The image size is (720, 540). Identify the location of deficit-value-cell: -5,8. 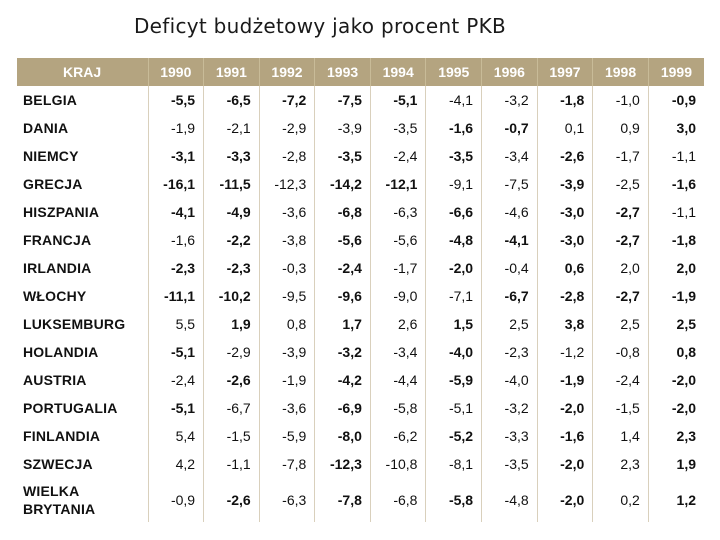
(453, 500).